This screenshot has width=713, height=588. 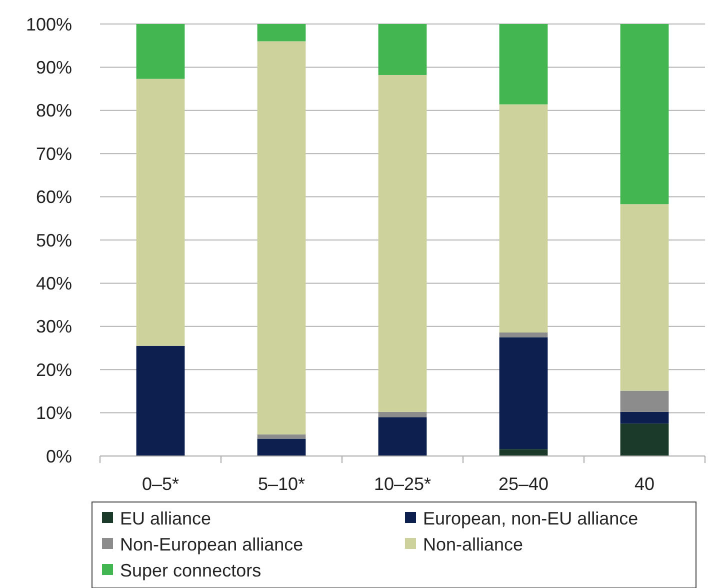 What do you see at coordinates (54, 154) in the screenshot?
I see `y-tick-label: 70%` at bounding box center [54, 154].